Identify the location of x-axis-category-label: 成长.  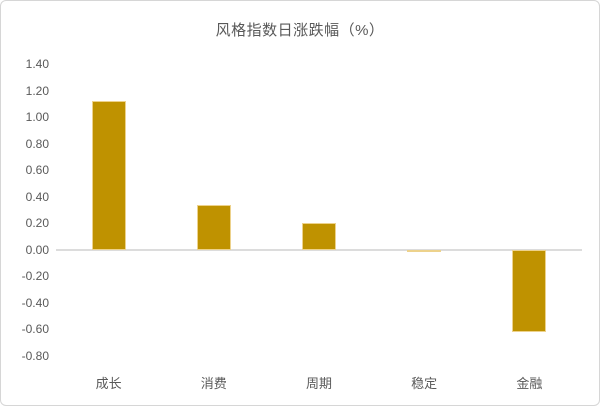
(108, 383).